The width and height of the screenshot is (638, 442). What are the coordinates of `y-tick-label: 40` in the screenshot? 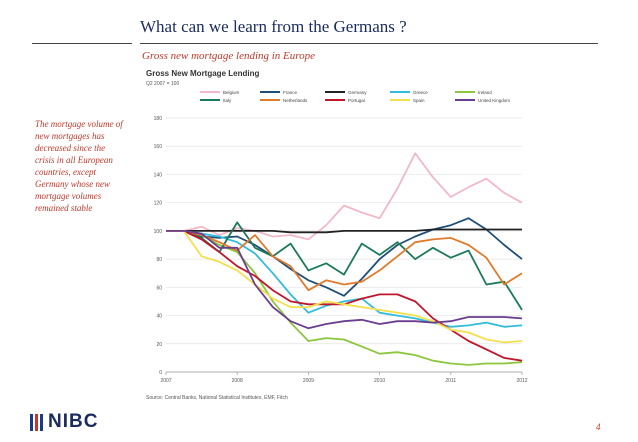 It's located at (159, 317).